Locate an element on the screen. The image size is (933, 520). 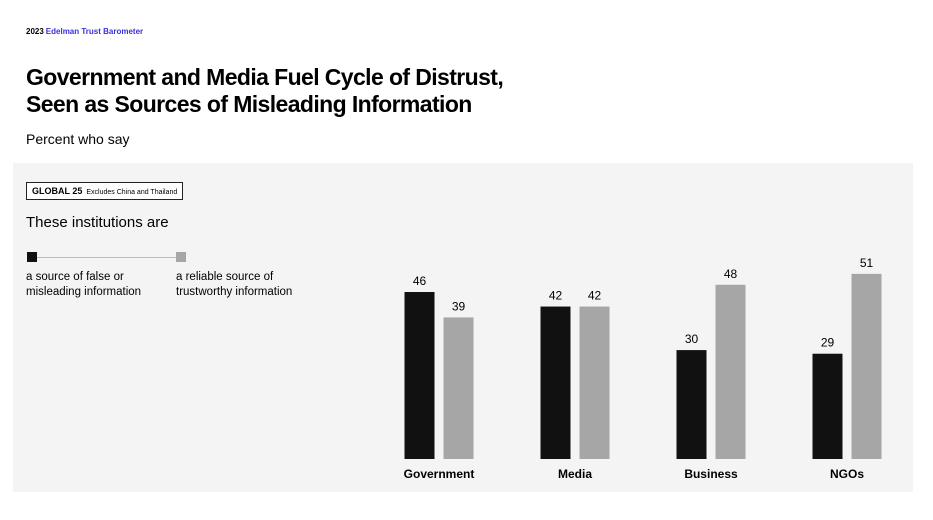
brand-name: Edelman Trust Barometer is located at coordinates (94, 31).